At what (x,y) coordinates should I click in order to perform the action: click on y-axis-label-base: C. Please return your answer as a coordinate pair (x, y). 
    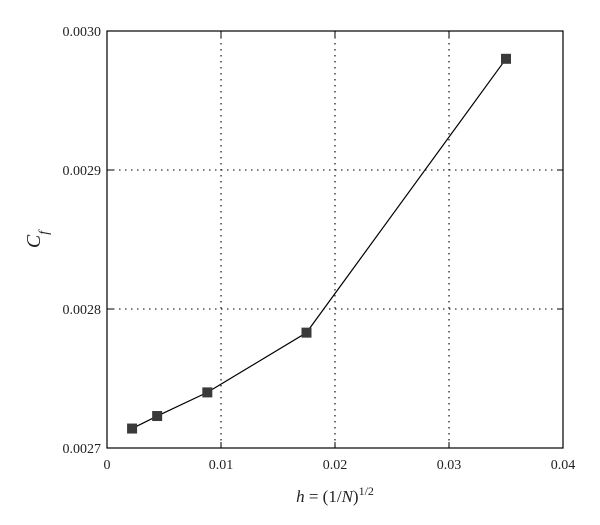
    Looking at the image, I should click on (34, 241).